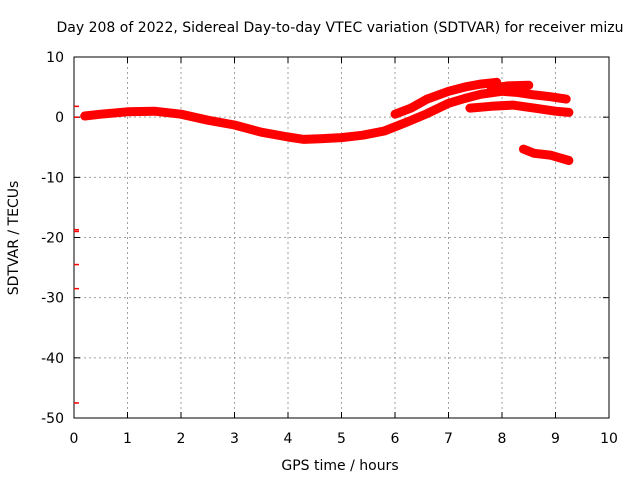 The image size is (640, 480). I want to click on x-tick-label: 2, so click(181, 439).